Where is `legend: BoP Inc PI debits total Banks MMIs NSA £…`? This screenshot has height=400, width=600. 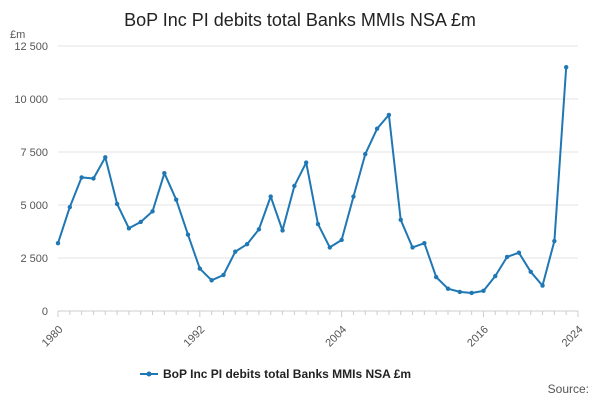 legend: BoP Inc PI debits total Banks MMIs NSA £… is located at coordinates (275, 374).